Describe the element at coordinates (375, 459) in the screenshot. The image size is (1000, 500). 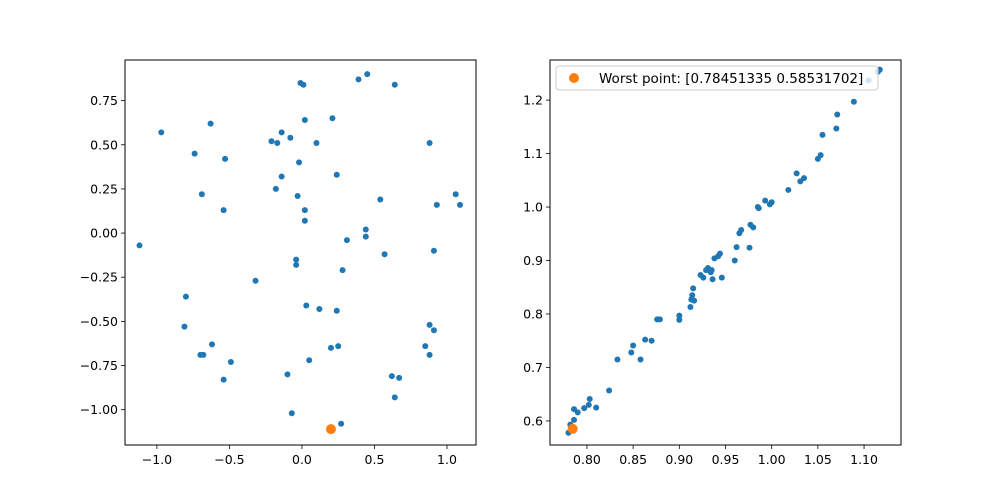
I see `x-tick-label: 0.5` at that location.